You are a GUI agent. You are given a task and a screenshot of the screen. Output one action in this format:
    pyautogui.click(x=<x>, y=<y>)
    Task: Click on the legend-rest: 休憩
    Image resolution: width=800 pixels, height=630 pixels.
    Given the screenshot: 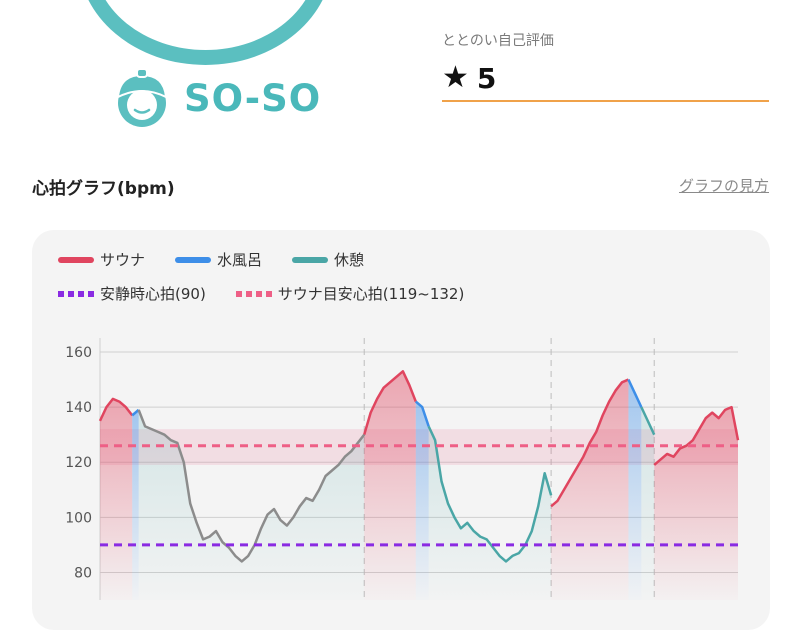 What is the action you would take?
    pyautogui.click(x=328, y=259)
    